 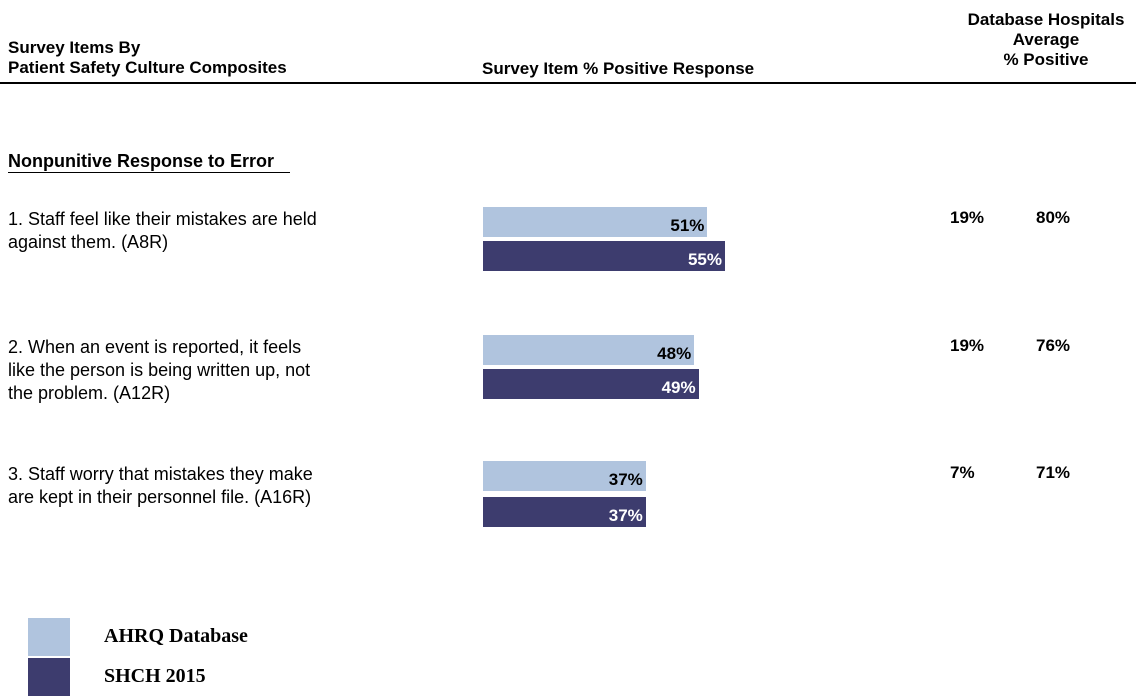 What do you see at coordinates (962, 472) in the screenshot?
I see `database-low-item-3: 7%` at bounding box center [962, 472].